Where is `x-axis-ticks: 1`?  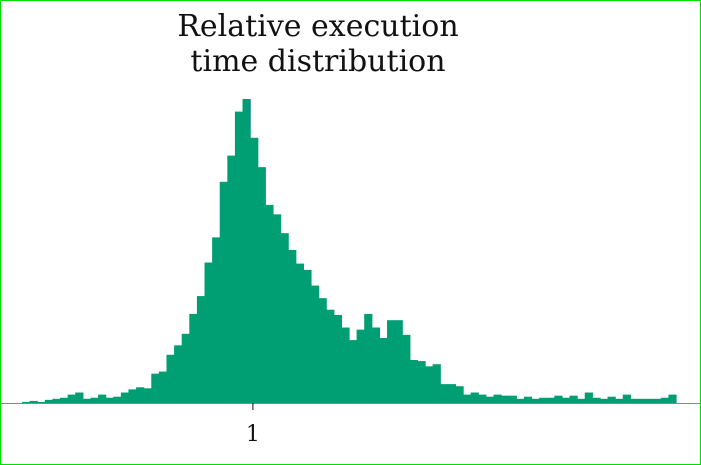
x-axis-ticks: 1 is located at coordinates (253, 425).